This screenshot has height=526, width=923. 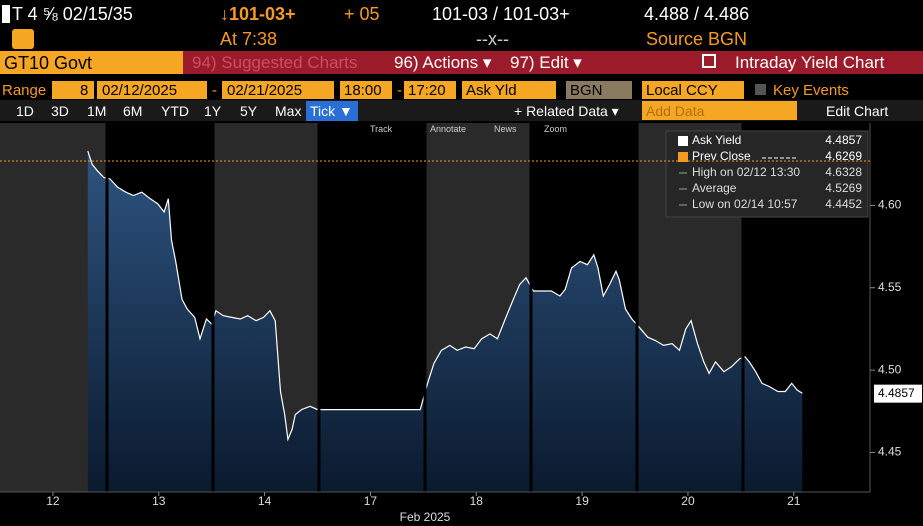 I want to click on currency-select, so click(x=693, y=90).